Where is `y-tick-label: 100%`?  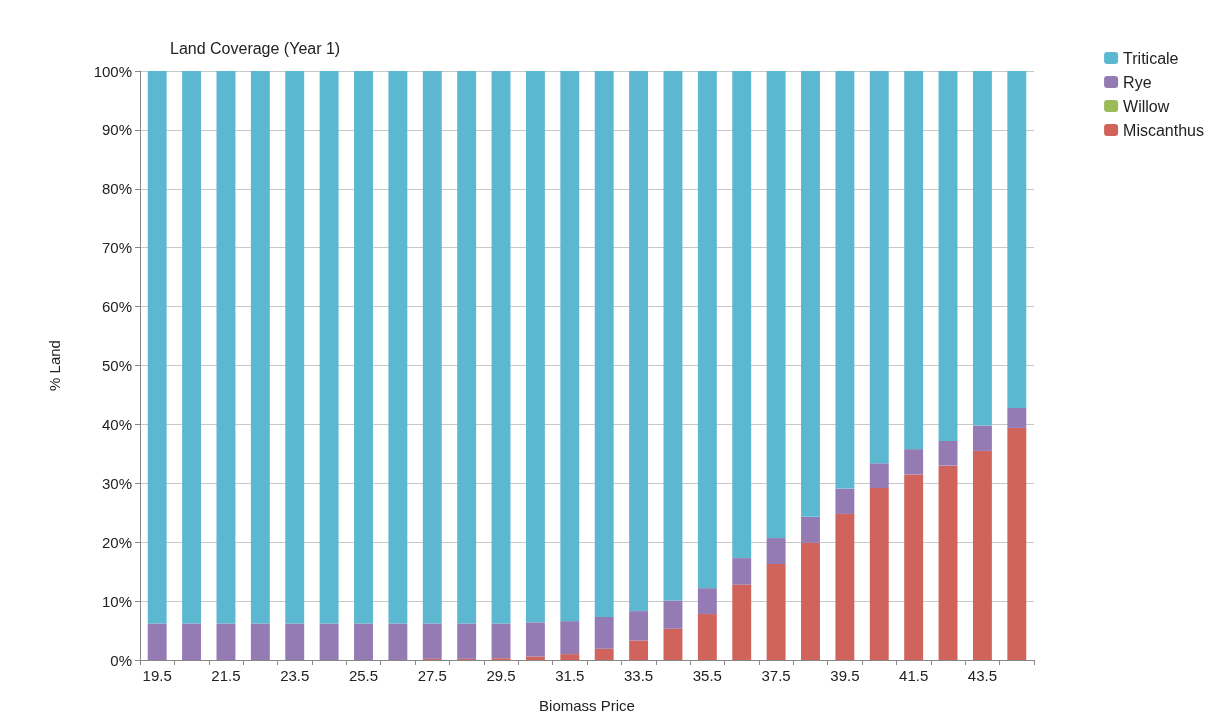 y-tick-label: 100% is located at coordinates (112, 71).